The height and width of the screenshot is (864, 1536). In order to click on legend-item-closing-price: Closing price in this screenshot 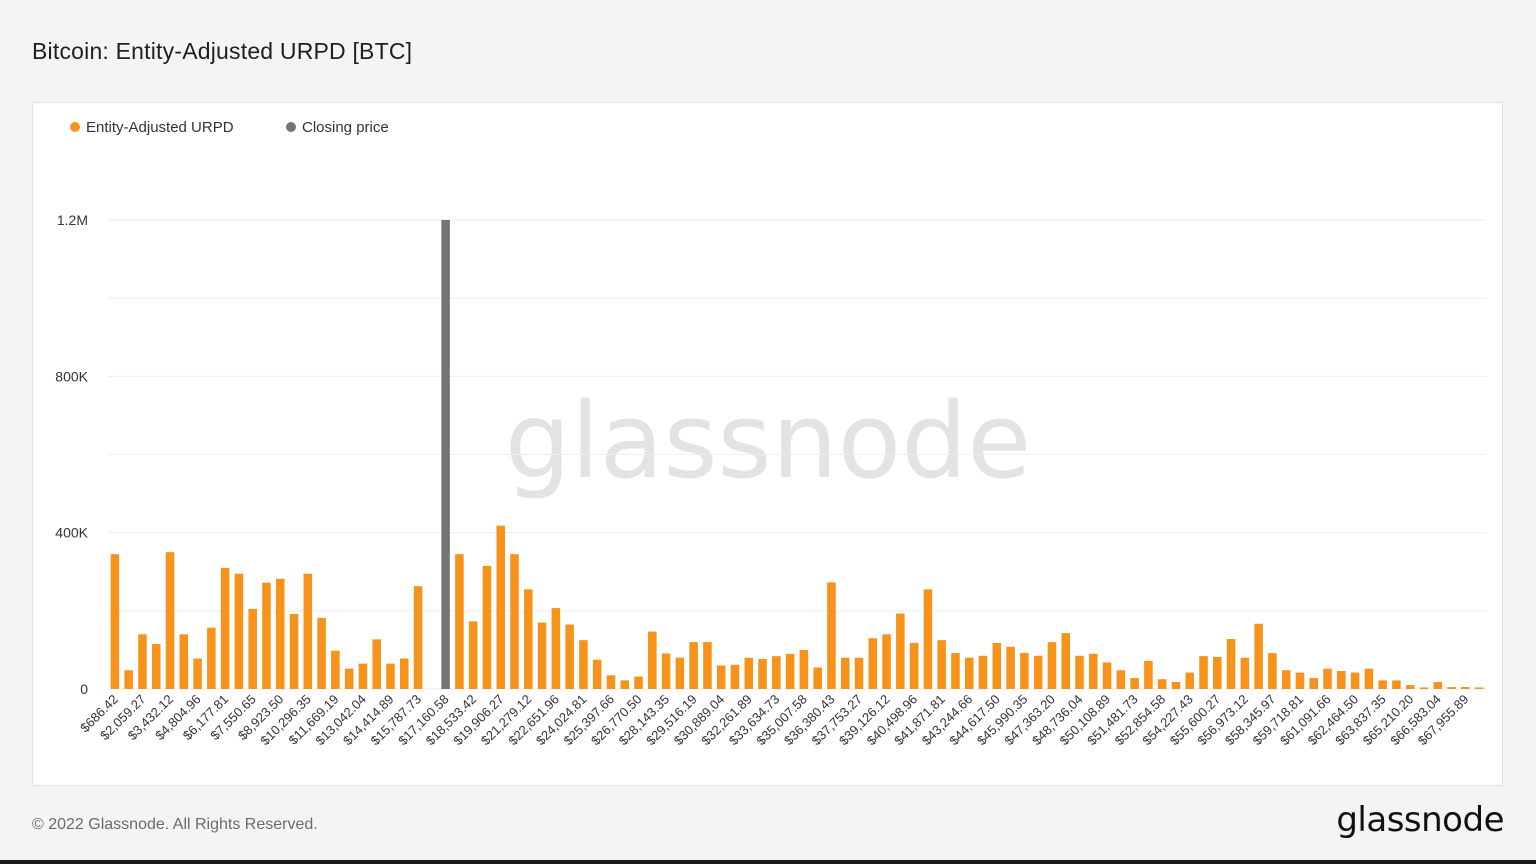, I will do `click(337, 127)`.